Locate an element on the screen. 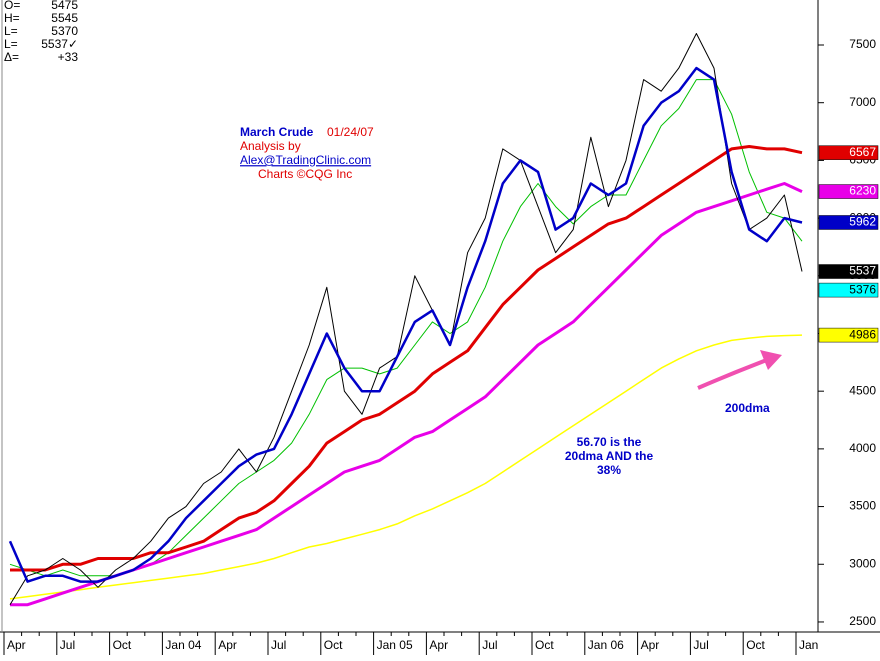 Image resolution: width=880 pixels, height=661 pixels. readout-label: O= is located at coordinates (12, 6).